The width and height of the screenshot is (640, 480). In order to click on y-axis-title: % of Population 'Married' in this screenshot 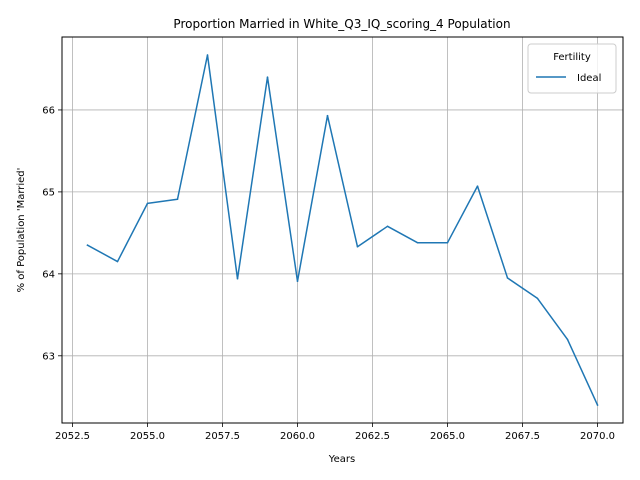, I will do `click(21, 230)`.